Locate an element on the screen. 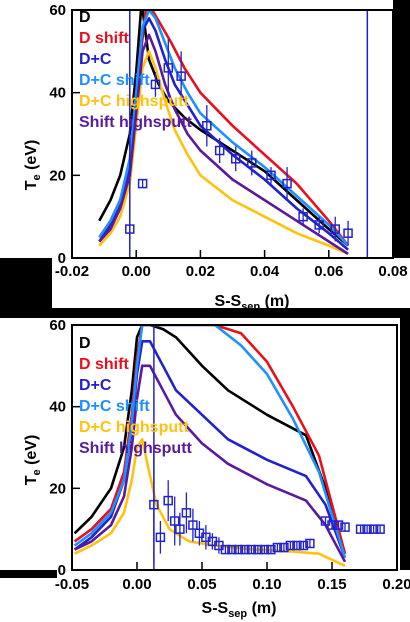 The image size is (410, 622). x-axis-label: S-Ssep (m) is located at coordinates (239, 610).